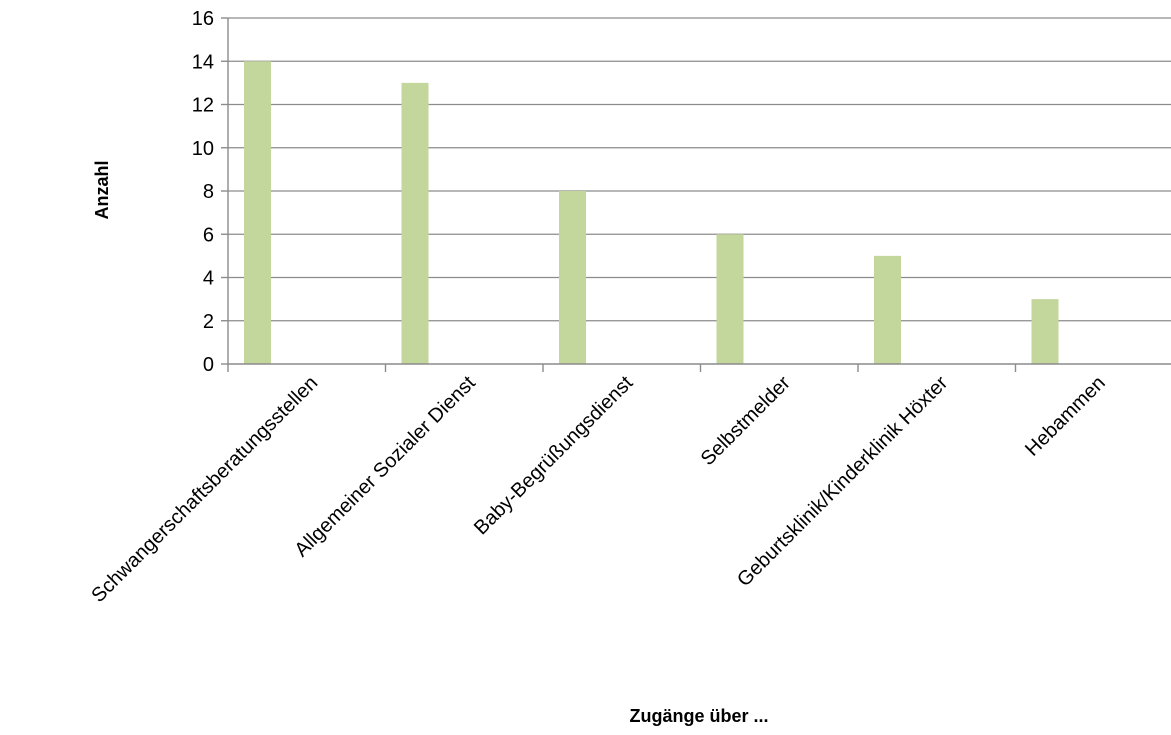  I want to click on x-tick-label: Baby-Begrüßungsdienst, so click(554, 456).